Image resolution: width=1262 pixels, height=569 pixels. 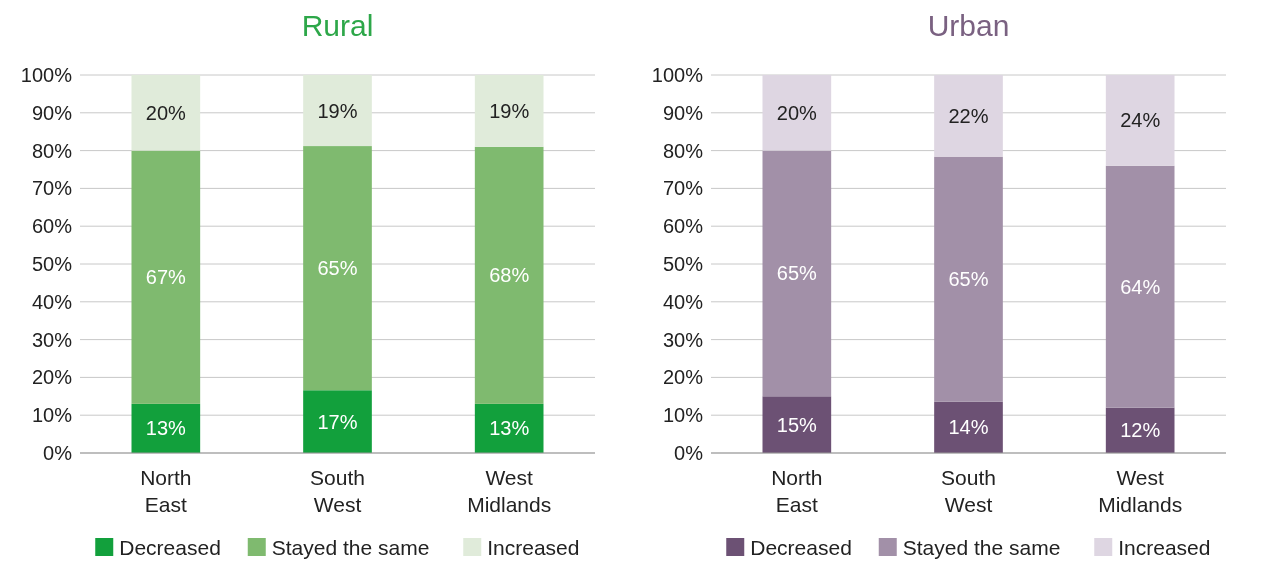 I want to click on data-label: 17%, so click(x=337, y=421).